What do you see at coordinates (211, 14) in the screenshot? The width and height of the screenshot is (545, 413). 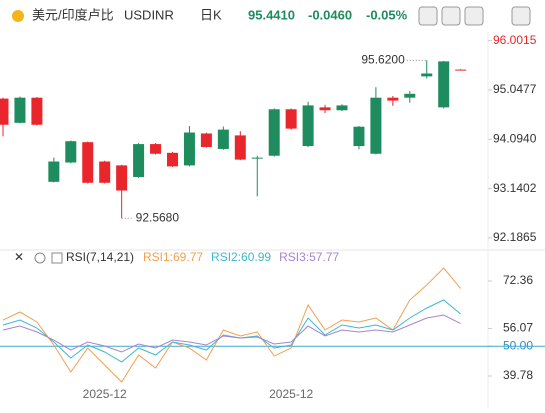 I see `period: 日K` at bounding box center [211, 14].